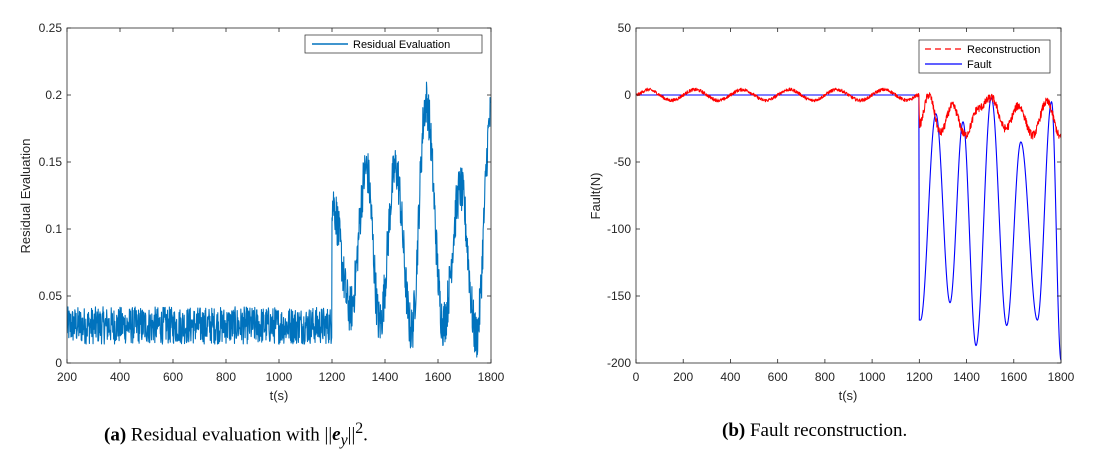 The image size is (1098, 457). Describe the element at coordinates (226, 377) in the screenshot. I see `a-xtick-label: 800` at that location.